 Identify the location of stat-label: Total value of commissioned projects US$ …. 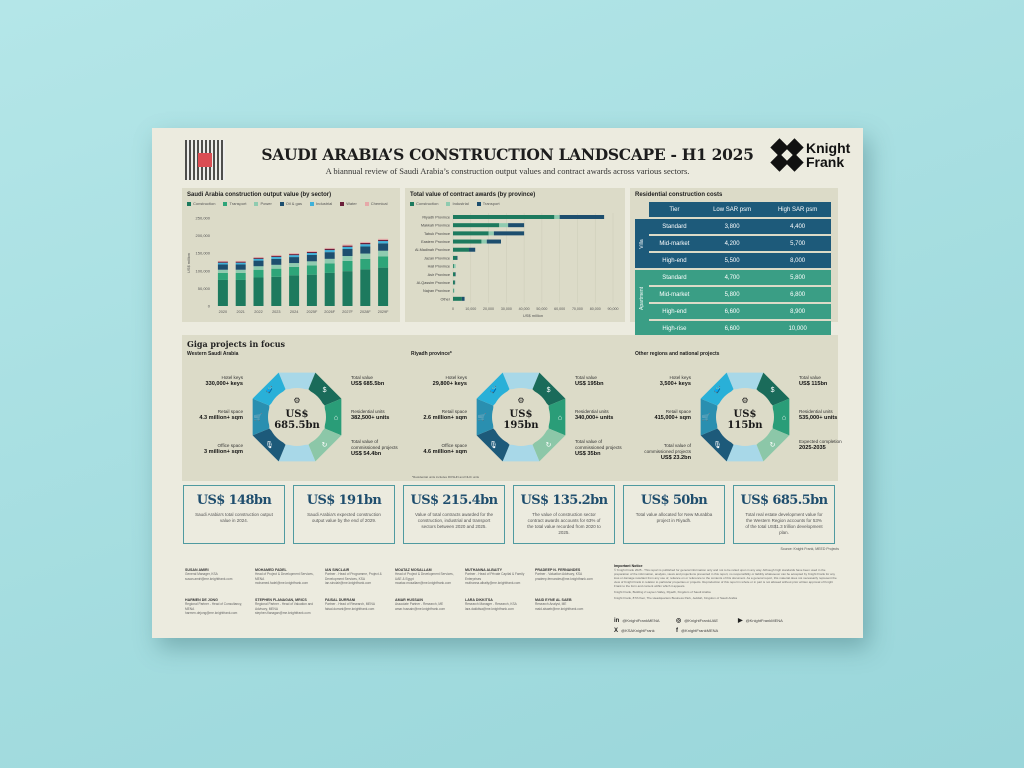
(603, 448).